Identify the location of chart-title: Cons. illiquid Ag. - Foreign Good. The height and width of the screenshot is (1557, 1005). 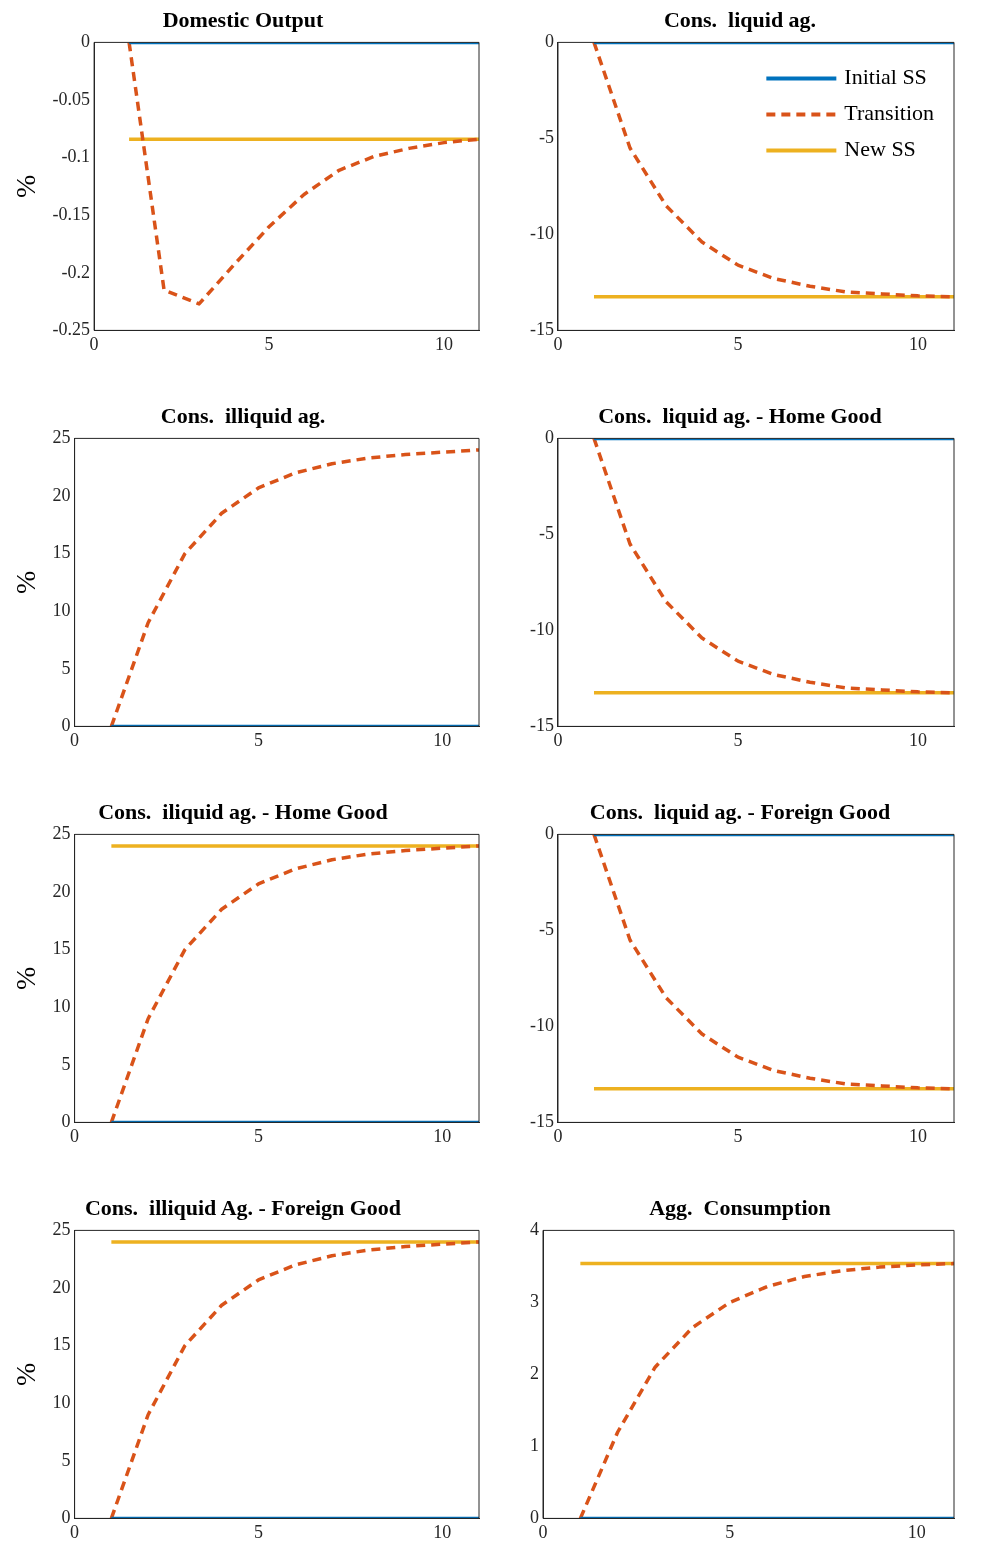
(243, 1207).